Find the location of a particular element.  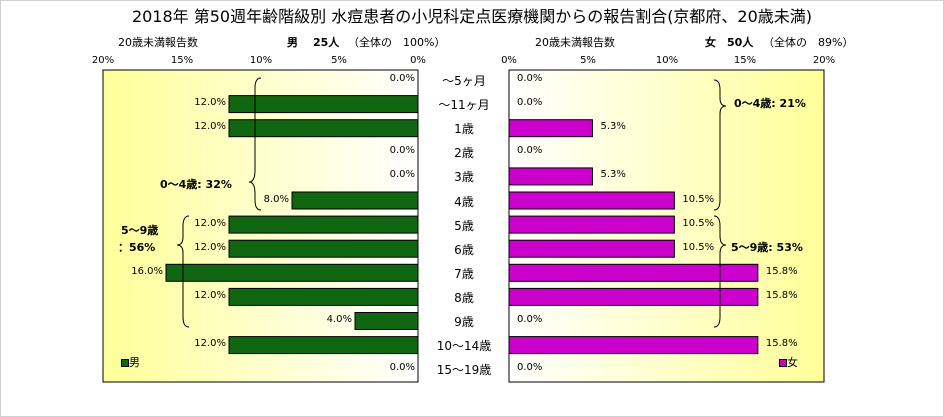

male-value-label: 4.0% is located at coordinates (339, 319).